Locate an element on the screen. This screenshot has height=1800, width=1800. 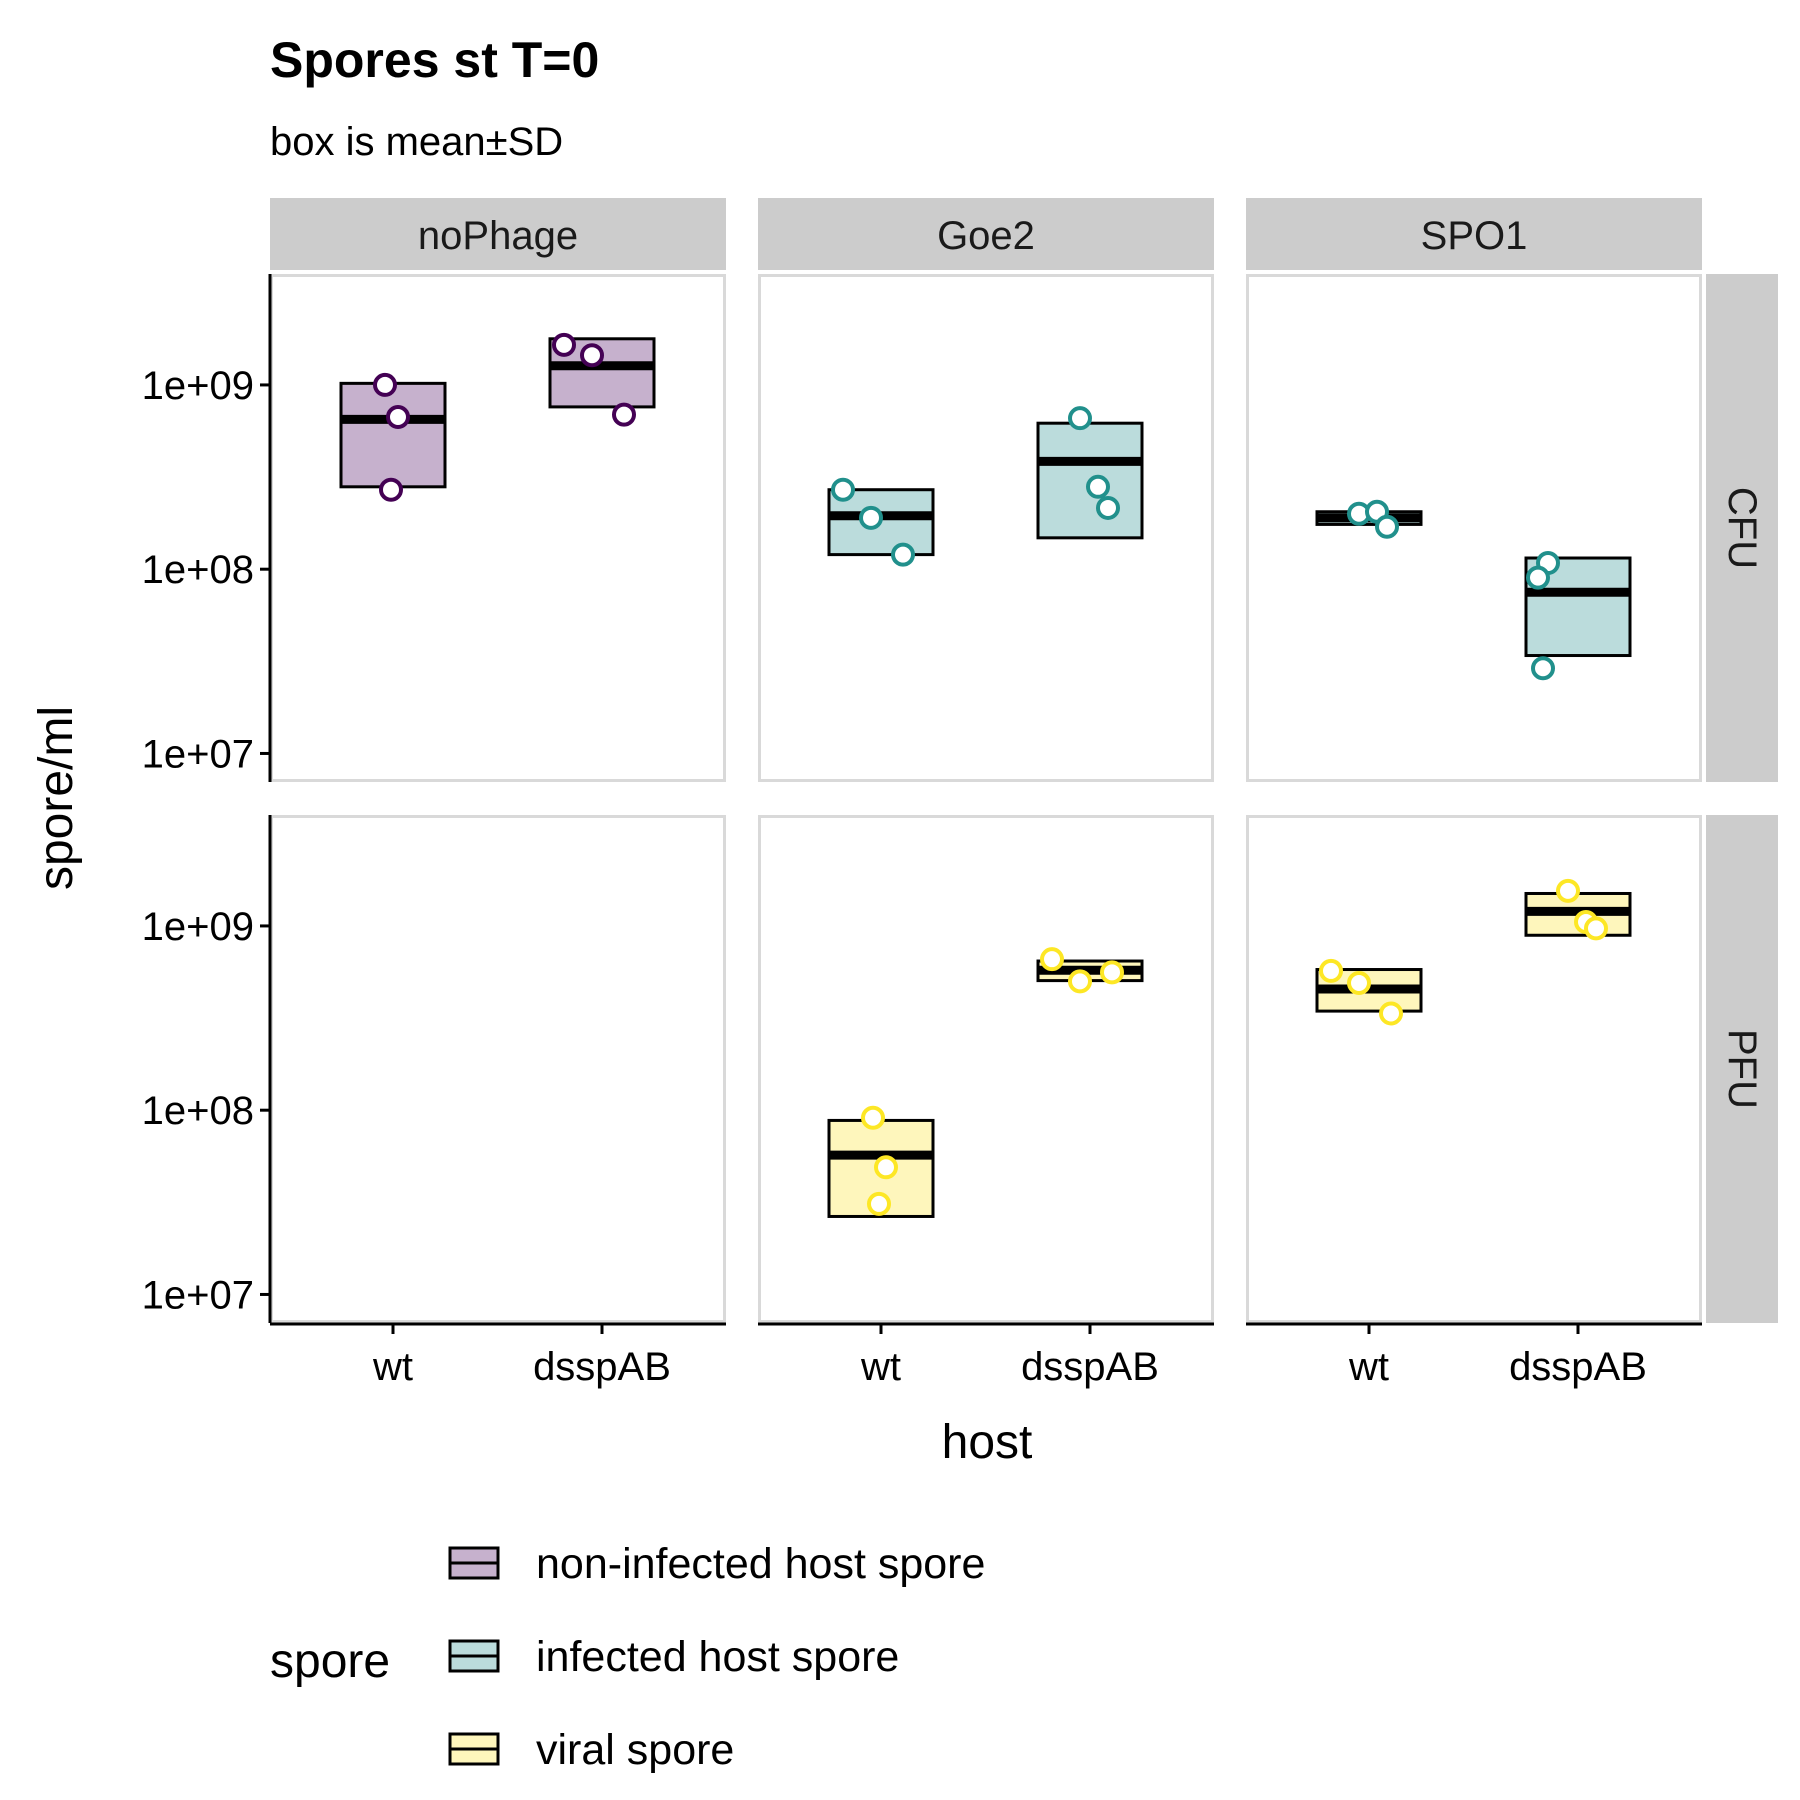
facet-strip-label-cfu: CFU is located at coordinates (1742, 528).